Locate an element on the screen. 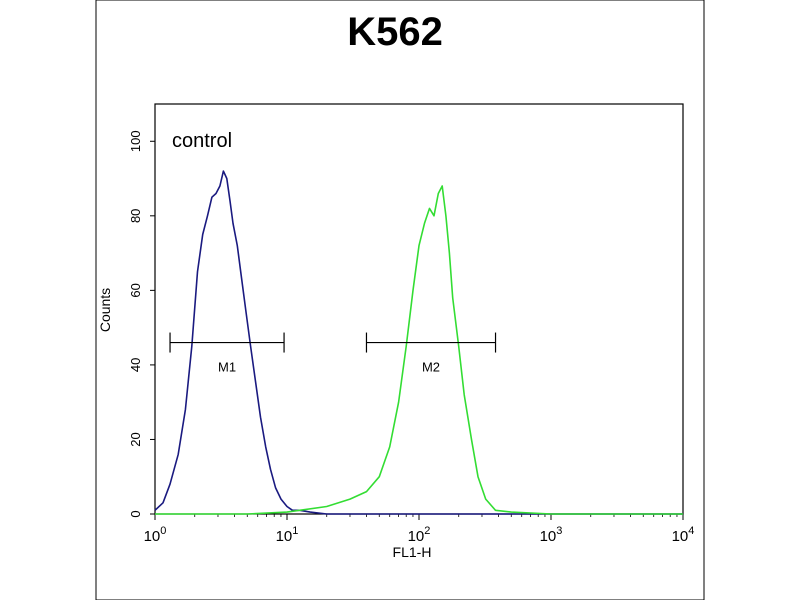  y-tick-label: 20 is located at coordinates (135, 439).